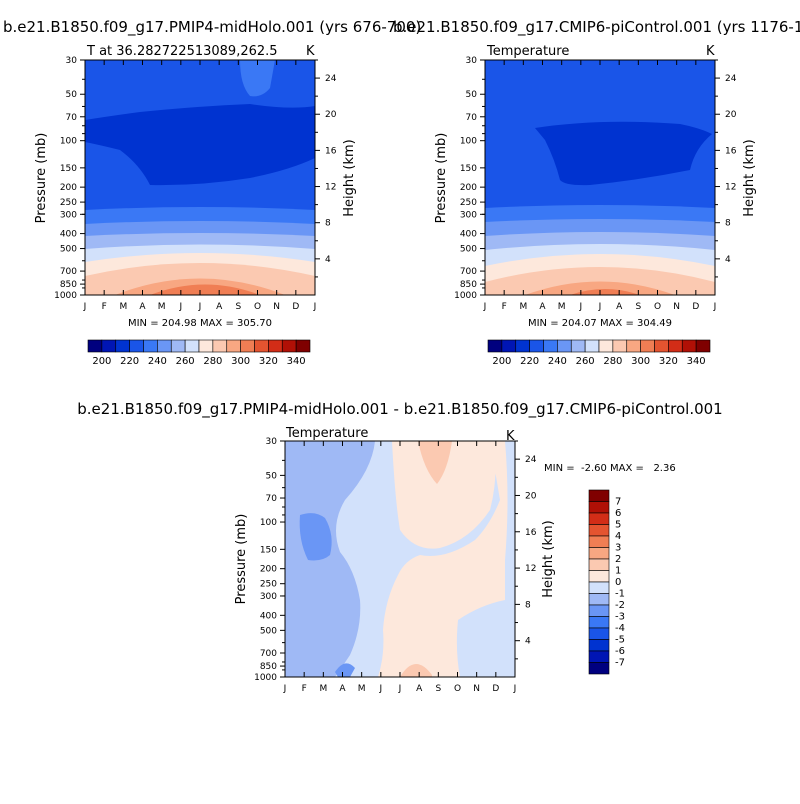  I want to click on panel3-colorbar-label: 4, so click(618, 536).